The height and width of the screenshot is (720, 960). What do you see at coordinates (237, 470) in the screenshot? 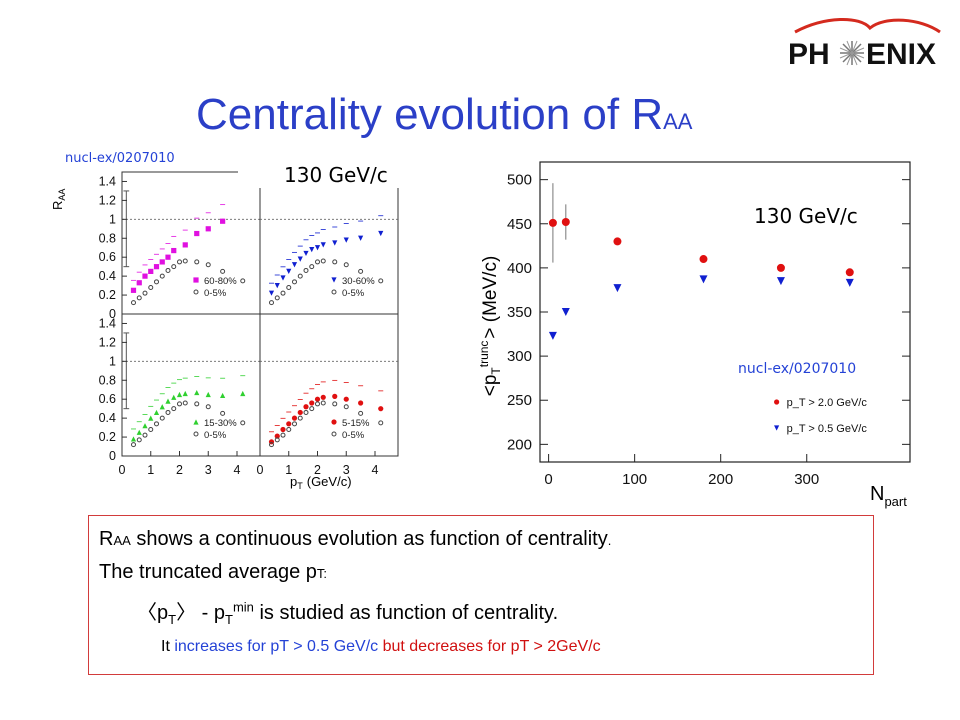
I see `x-tick-label: 4` at bounding box center [237, 470].